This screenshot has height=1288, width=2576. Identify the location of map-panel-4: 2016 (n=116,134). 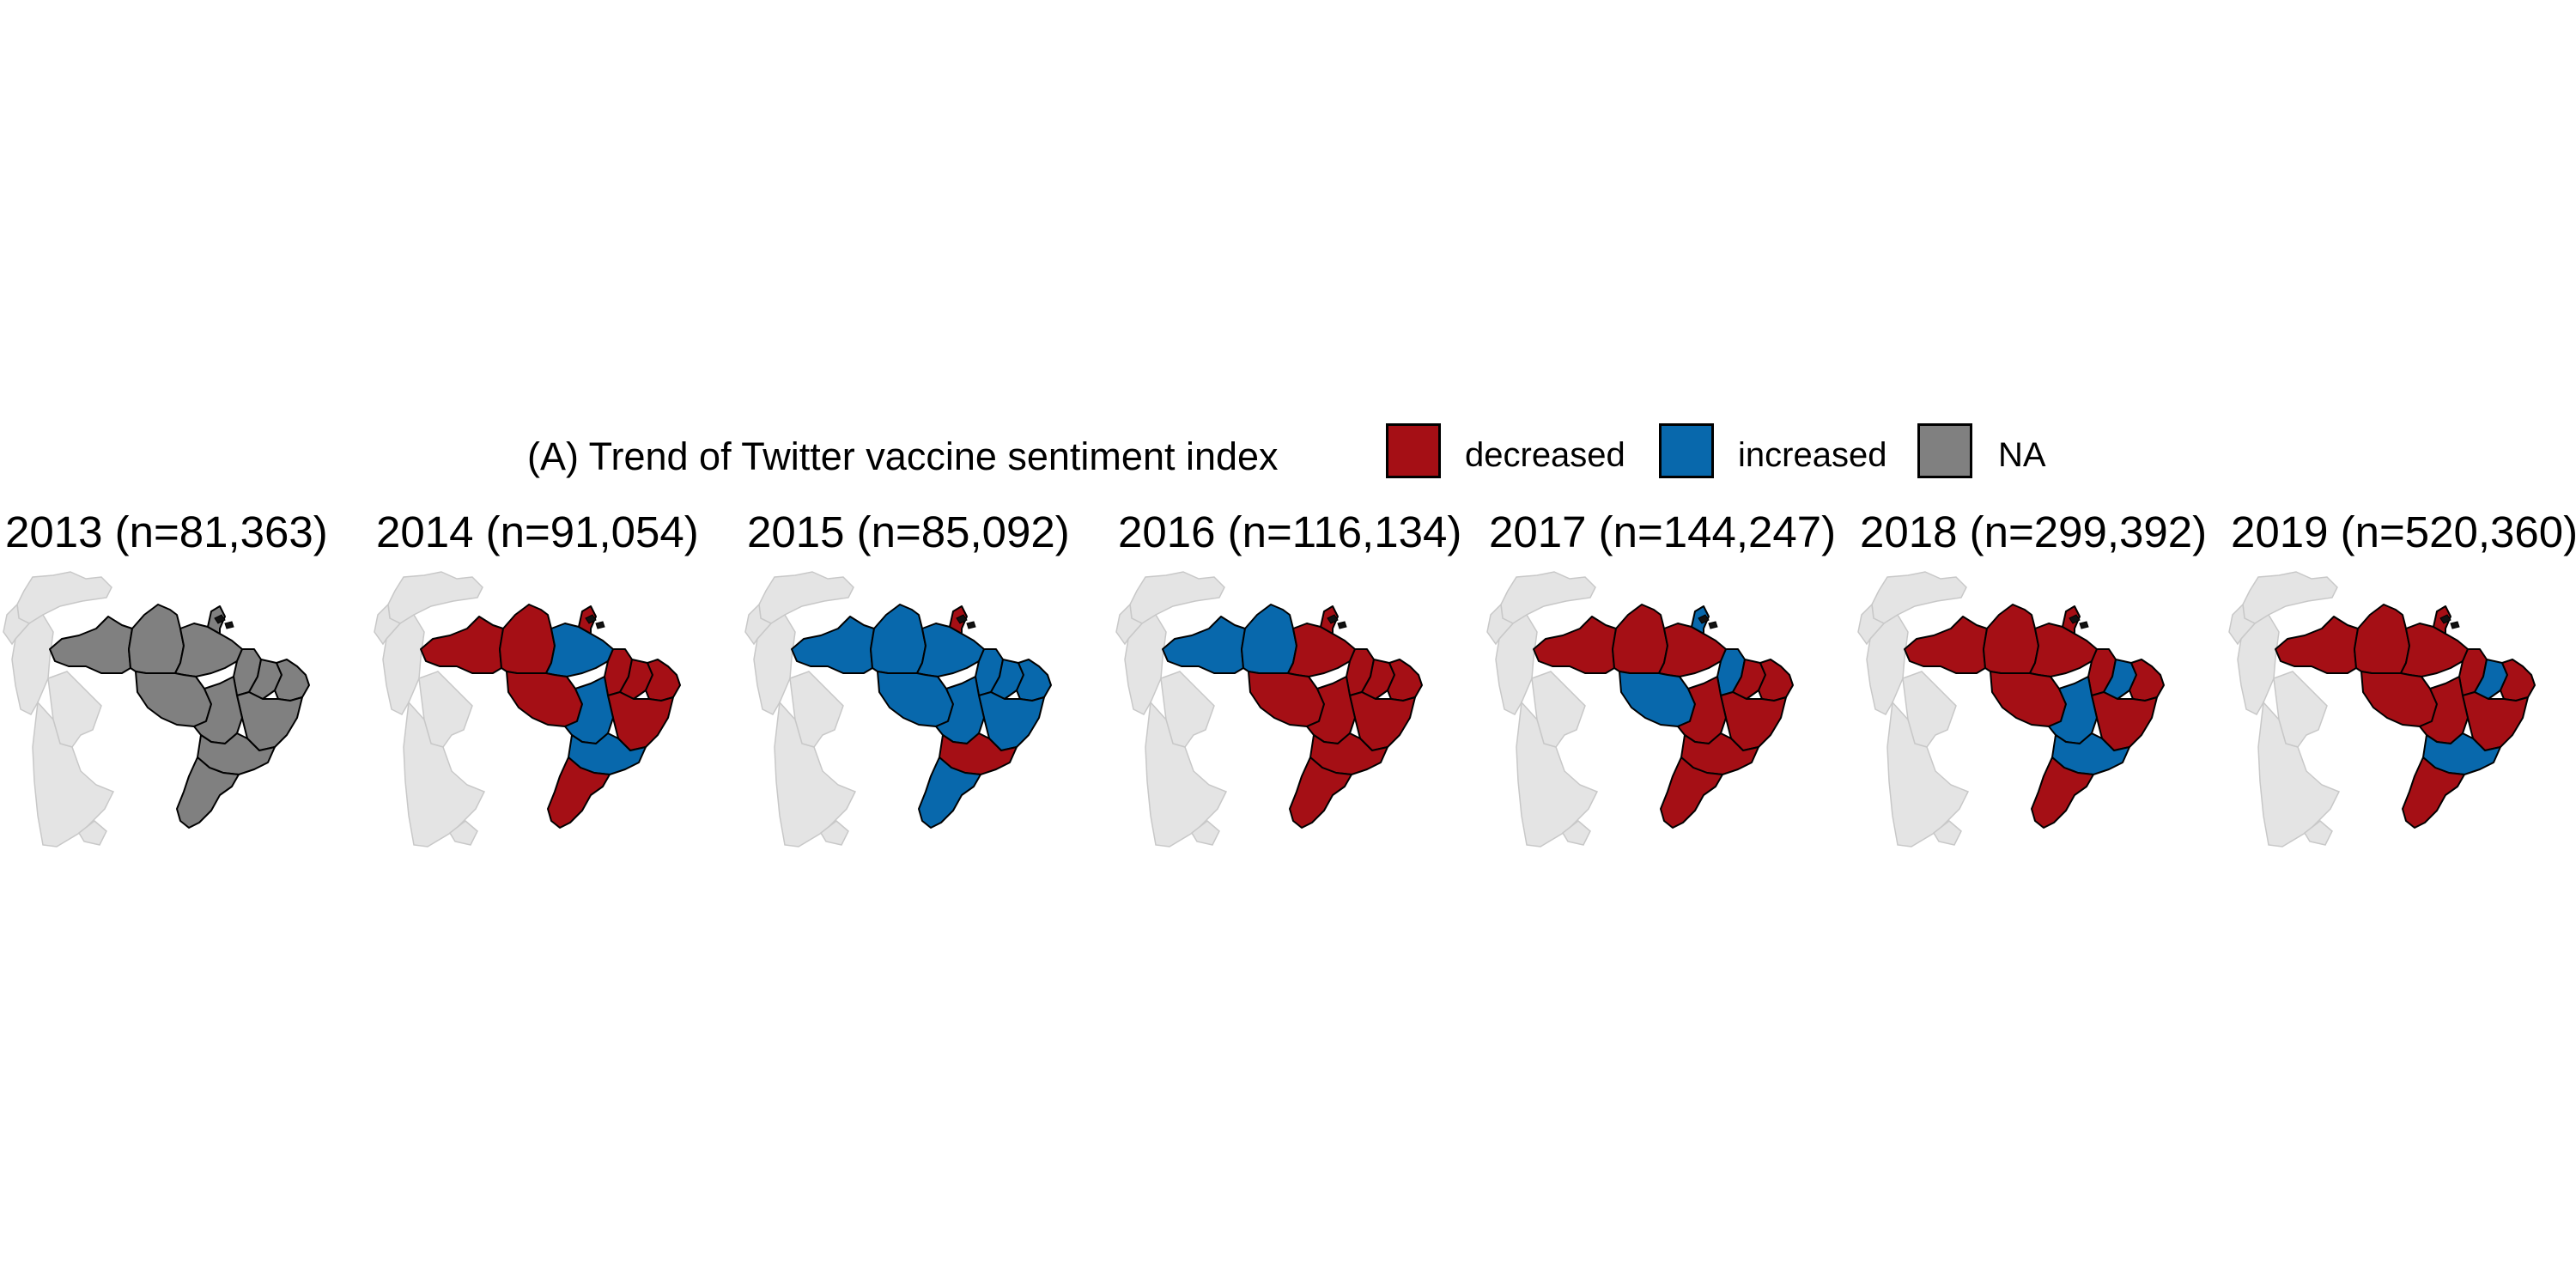
(1298, 687).